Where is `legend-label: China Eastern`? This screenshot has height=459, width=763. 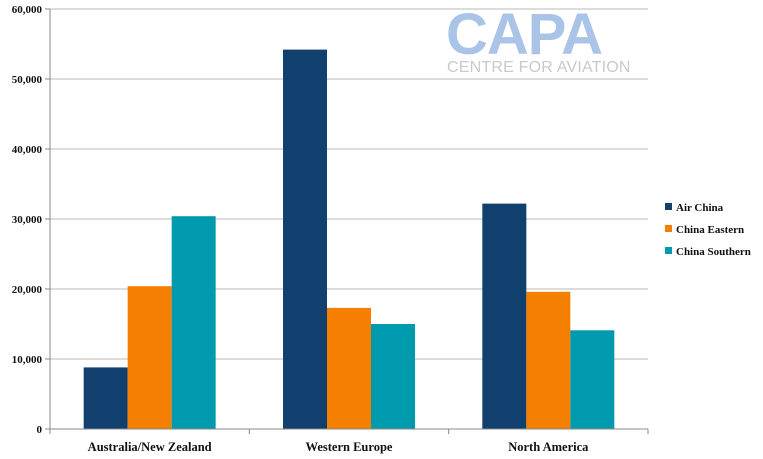
legend-label: China Eastern is located at coordinates (710, 230).